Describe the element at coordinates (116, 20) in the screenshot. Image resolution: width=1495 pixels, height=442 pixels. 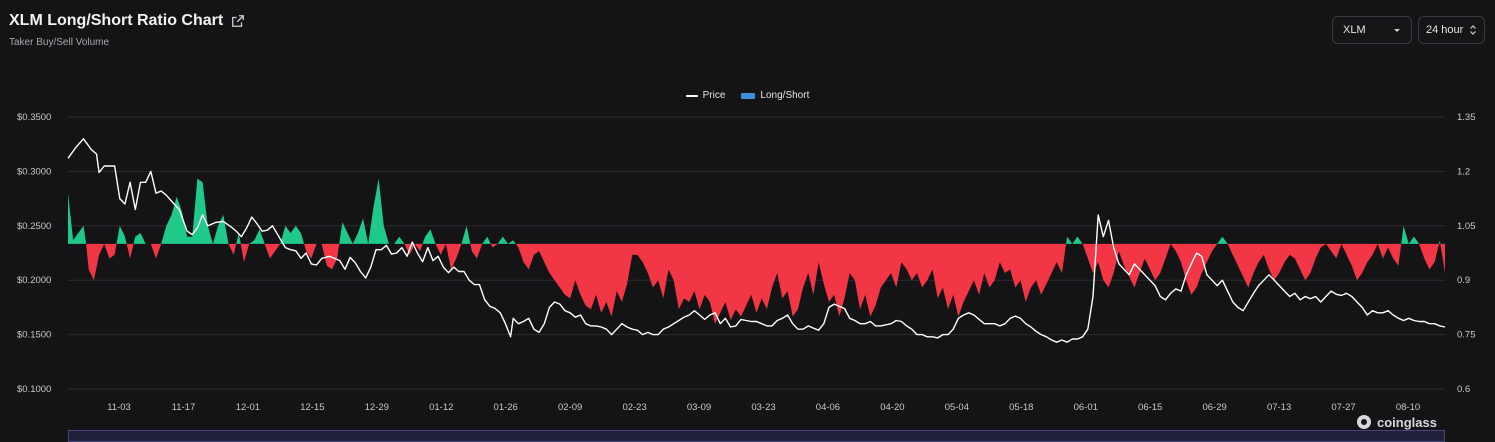
I see `chart-title: XLM Long/Short Ratio Chart` at that location.